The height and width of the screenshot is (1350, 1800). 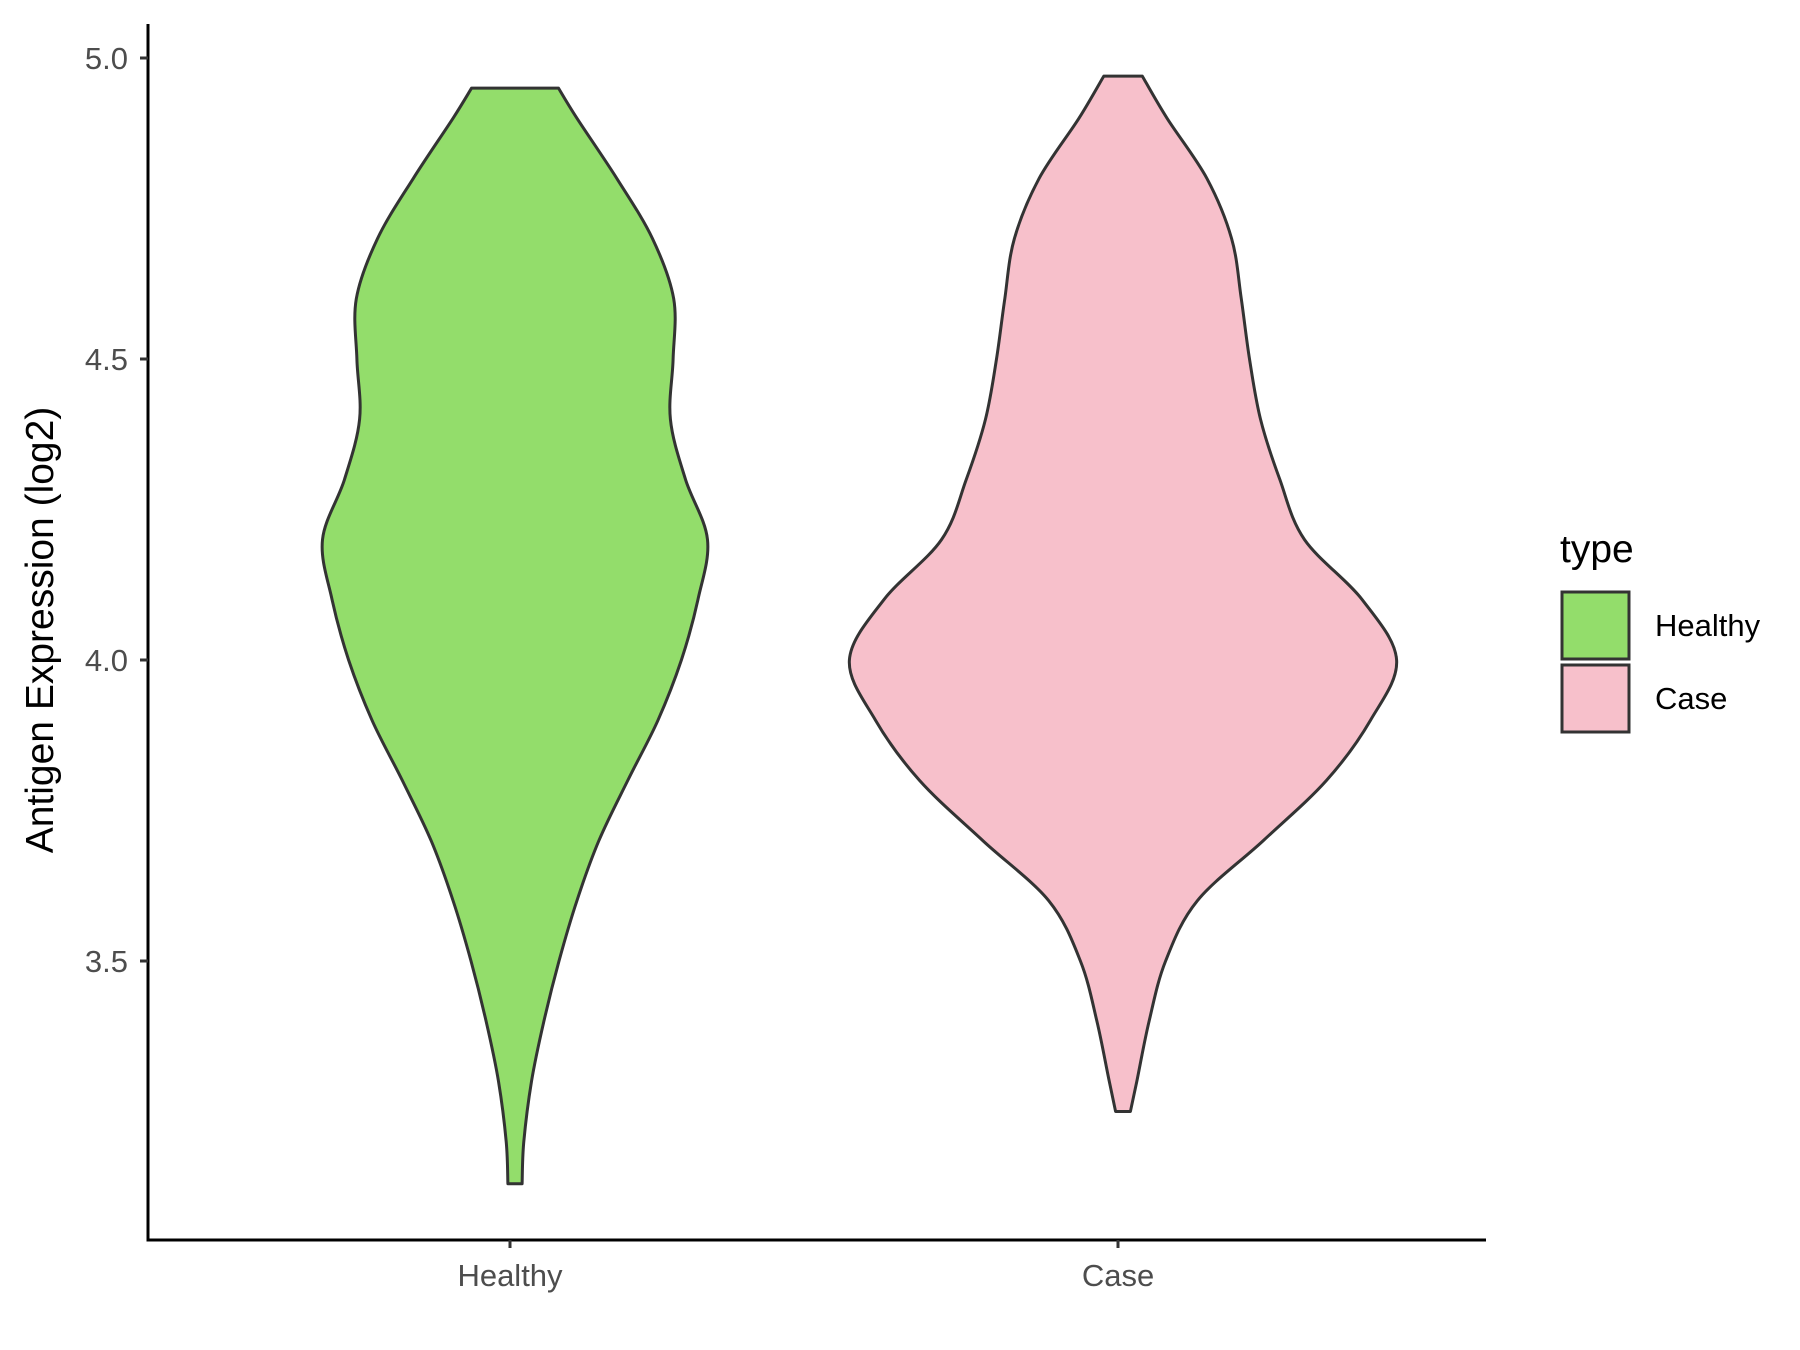 What do you see at coordinates (116, 510) in the screenshot?
I see `y-ticks: 3.5 4.0 4.5 5.0` at bounding box center [116, 510].